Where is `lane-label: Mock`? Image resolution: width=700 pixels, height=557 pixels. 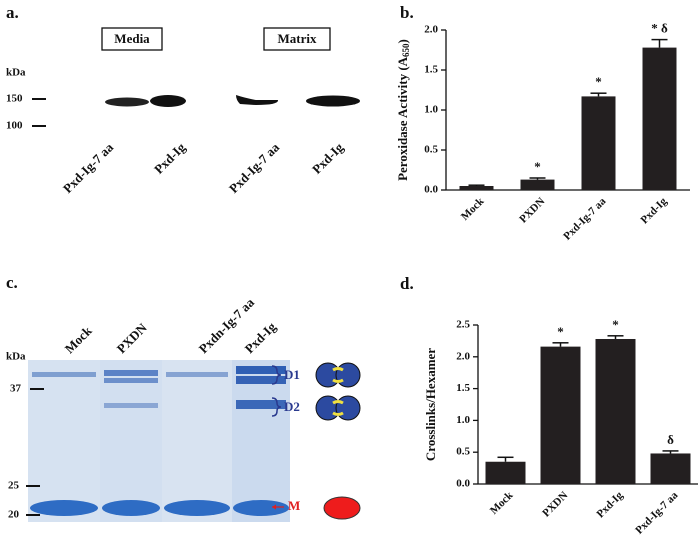
lane-label: Mock is located at coordinates (79, 340).